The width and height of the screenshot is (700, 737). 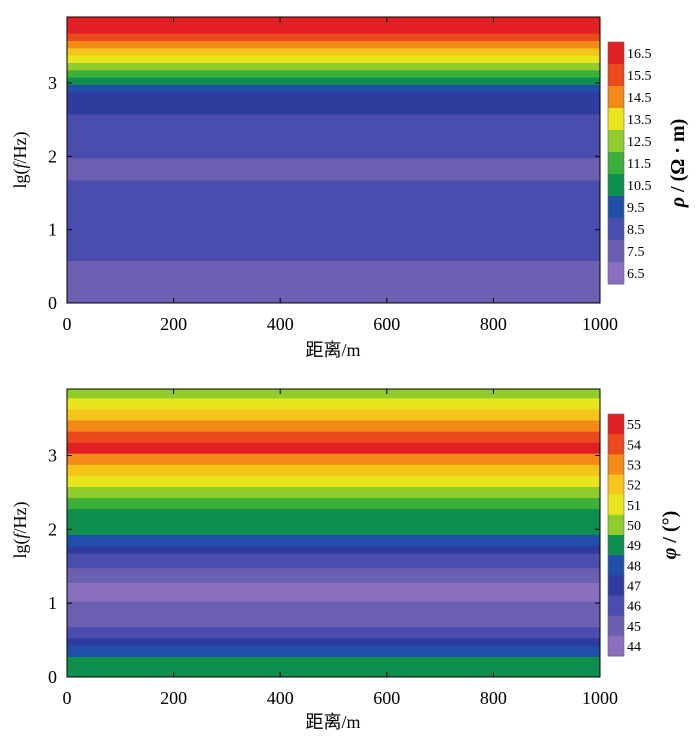 I want to click on resistivity-colorbar-ticks: 16.5 15.5 14.5 13.5 12.5 11.5 10.5 9.5 8.5 7.5 6.5, so click(x=639, y=164).